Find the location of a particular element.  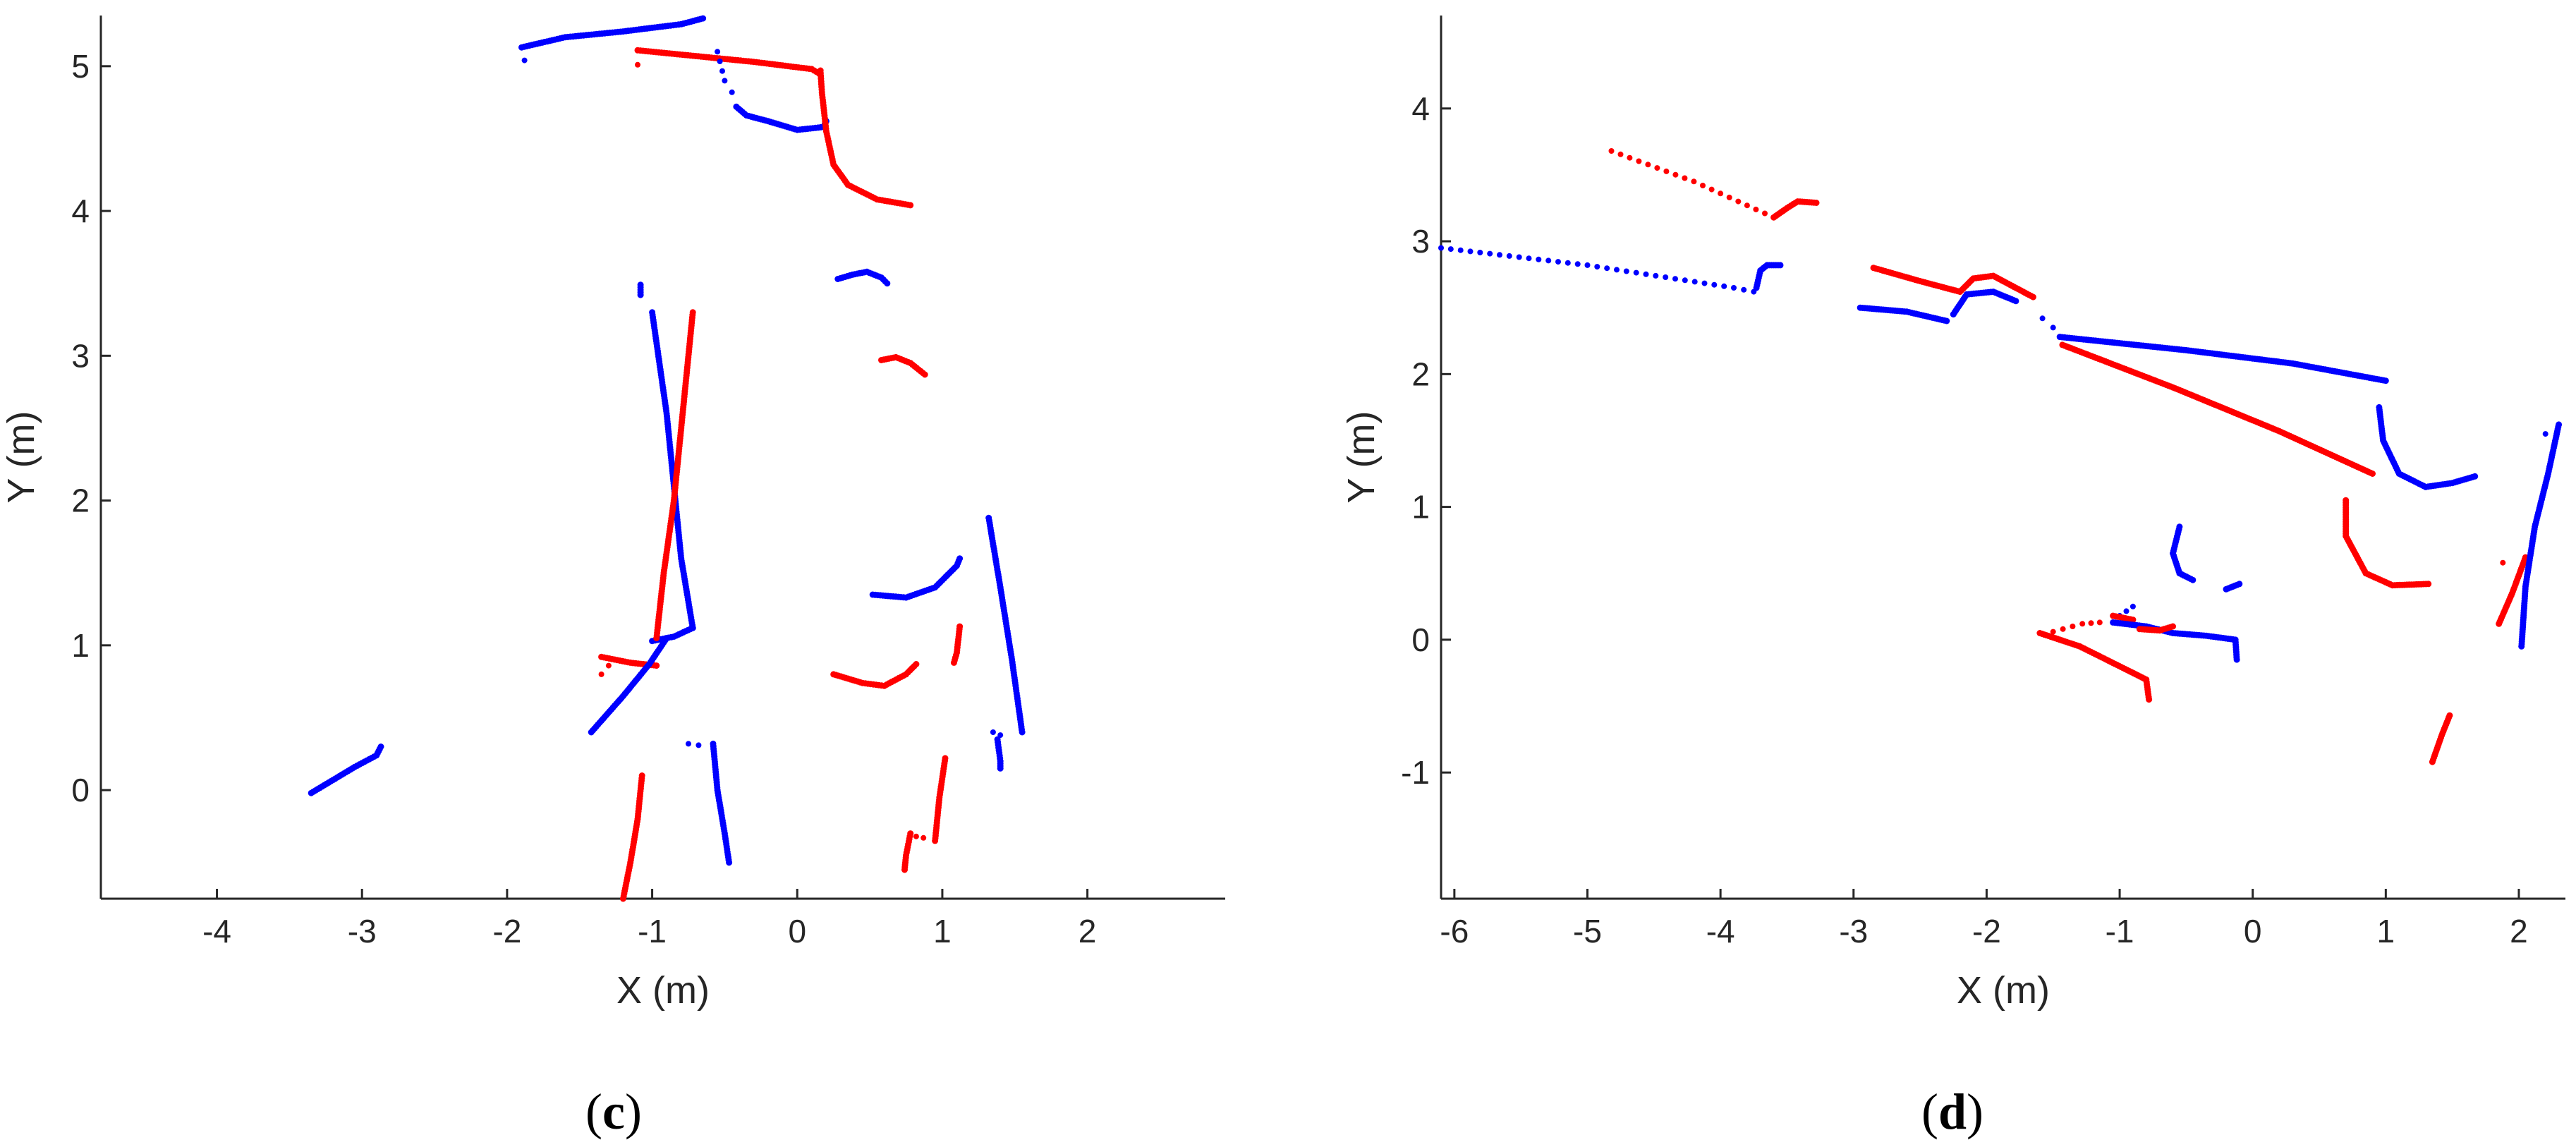

y-tick-label: -1 is located at coordinates (1415, 772).